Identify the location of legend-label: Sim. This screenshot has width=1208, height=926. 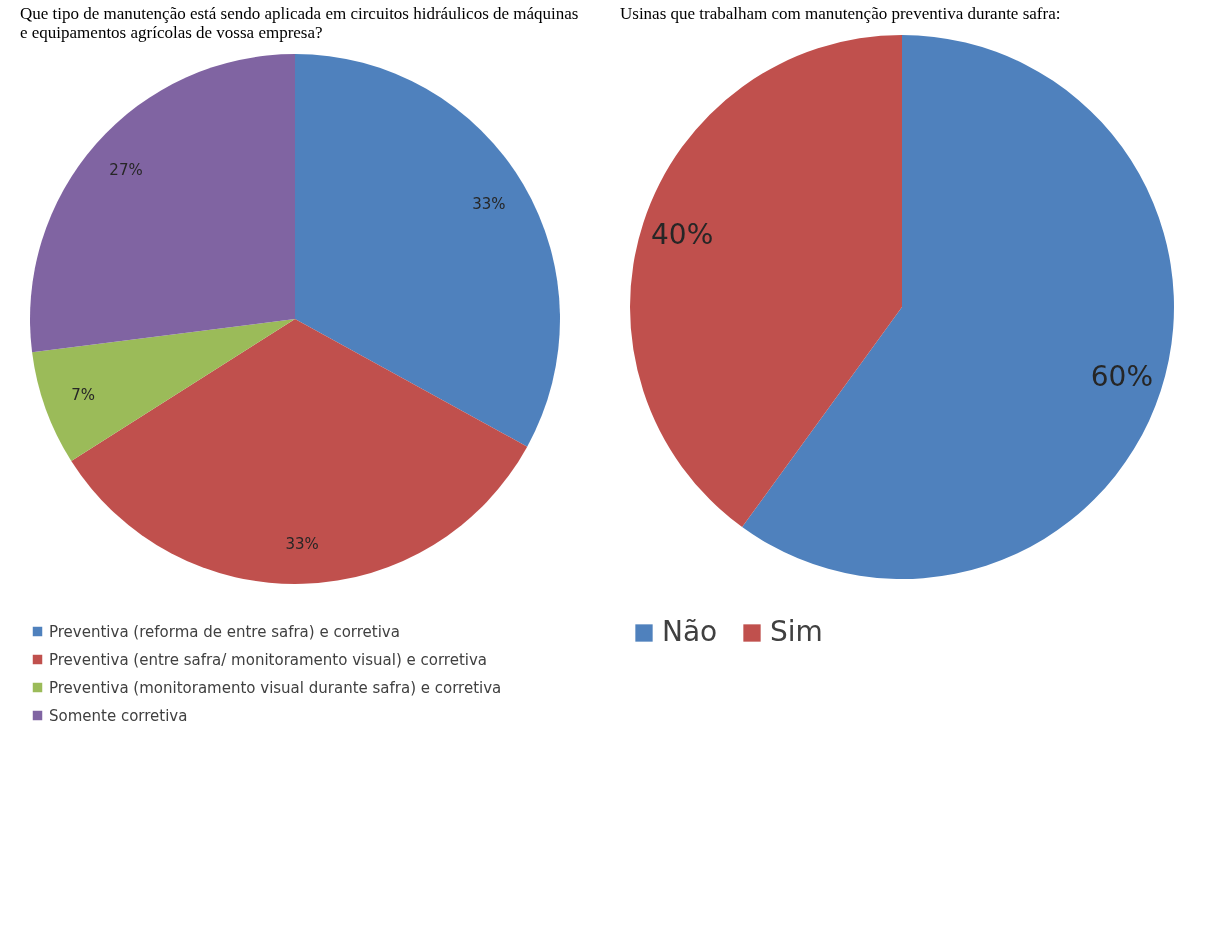
(796, 631).